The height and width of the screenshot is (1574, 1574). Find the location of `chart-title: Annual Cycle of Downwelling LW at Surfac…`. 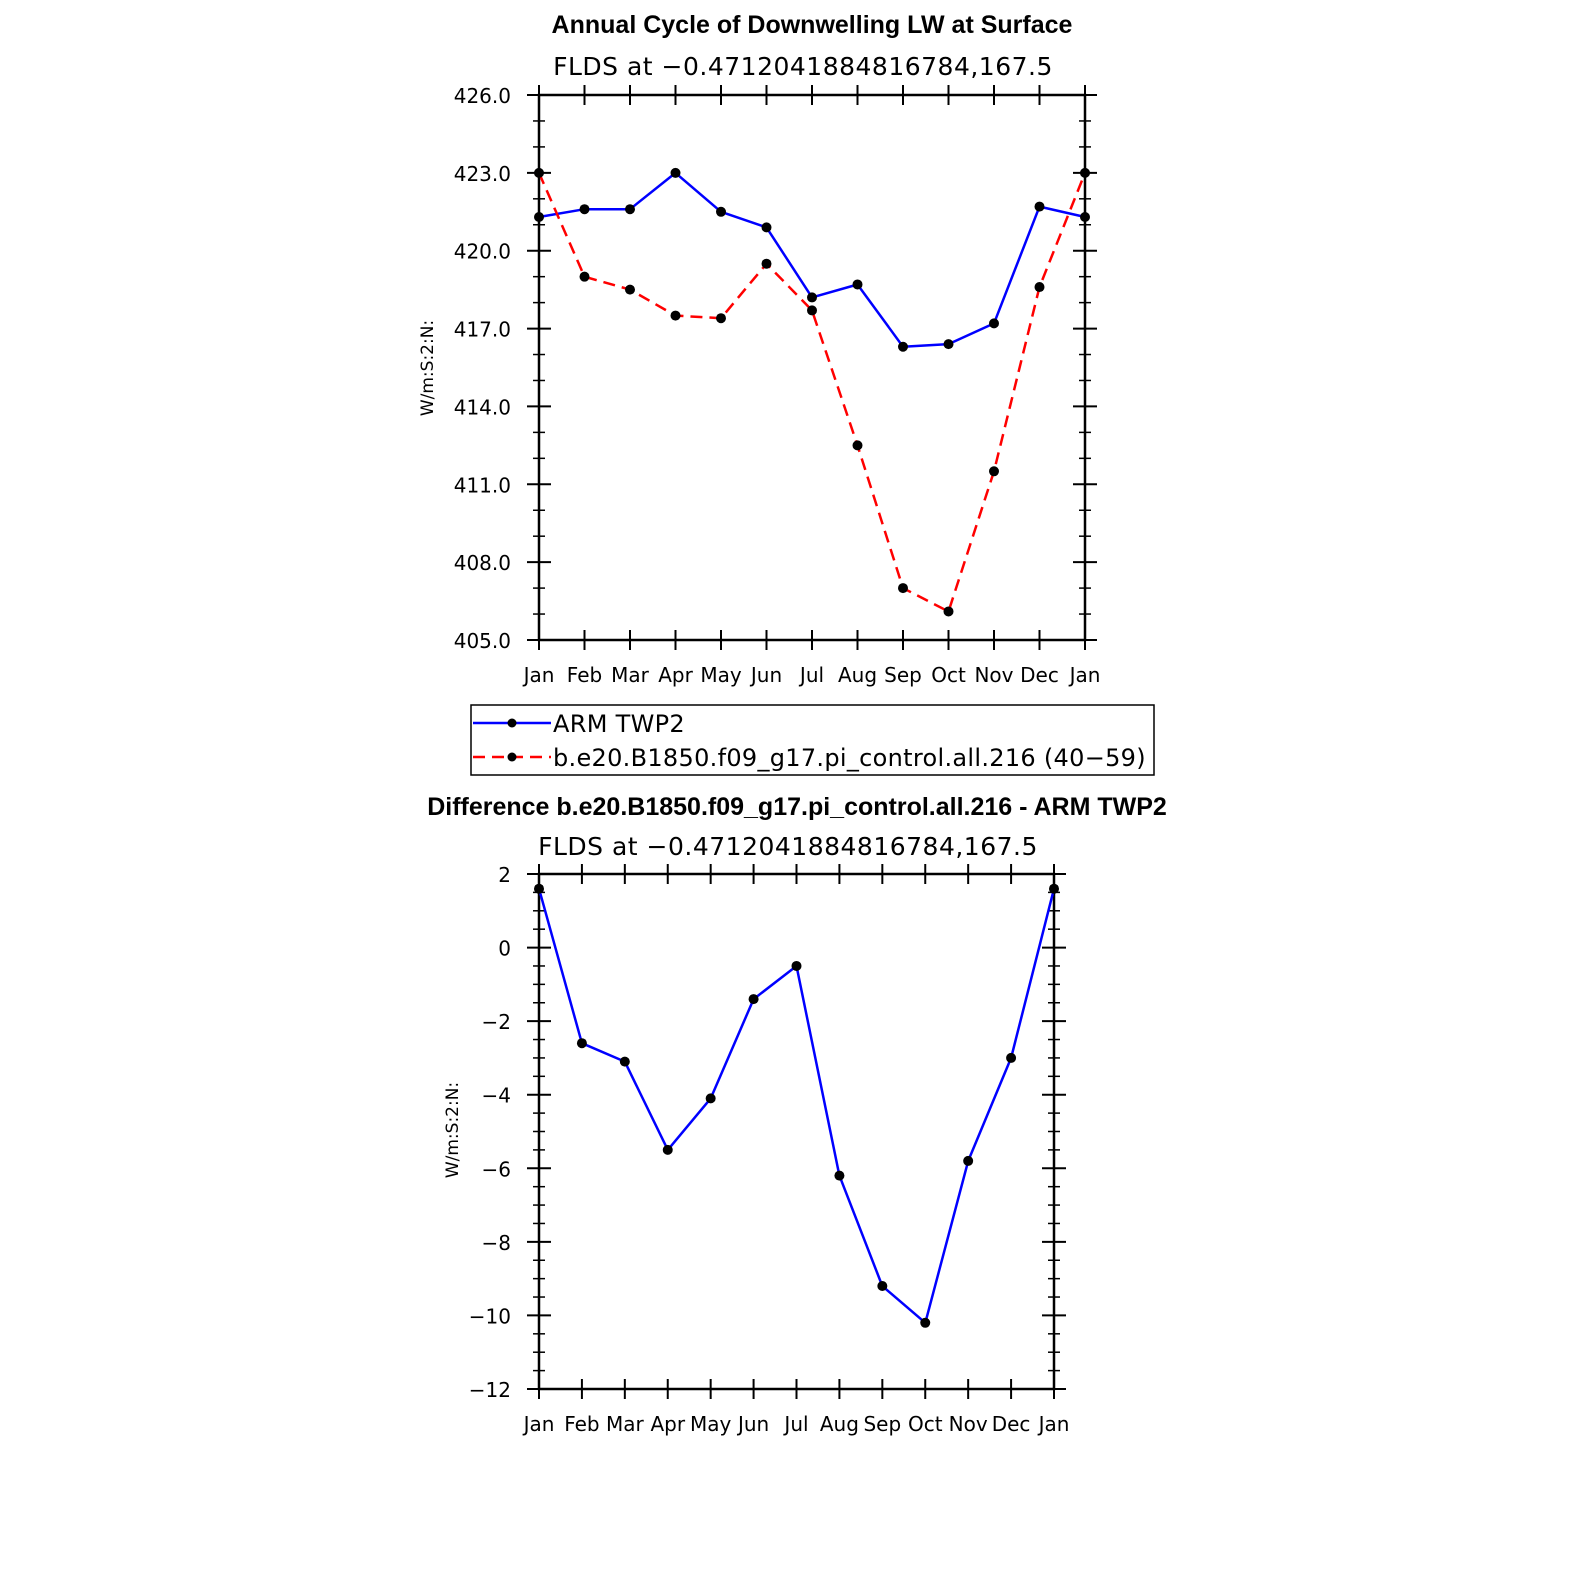

chart-title: Annual Cycle of Downwelling LW at Surfac… is located at coordinates (812, 25).